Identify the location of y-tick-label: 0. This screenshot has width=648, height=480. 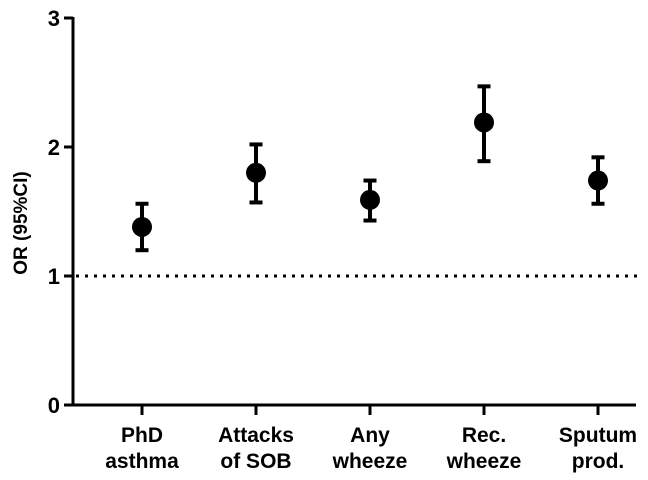
(54, 405).